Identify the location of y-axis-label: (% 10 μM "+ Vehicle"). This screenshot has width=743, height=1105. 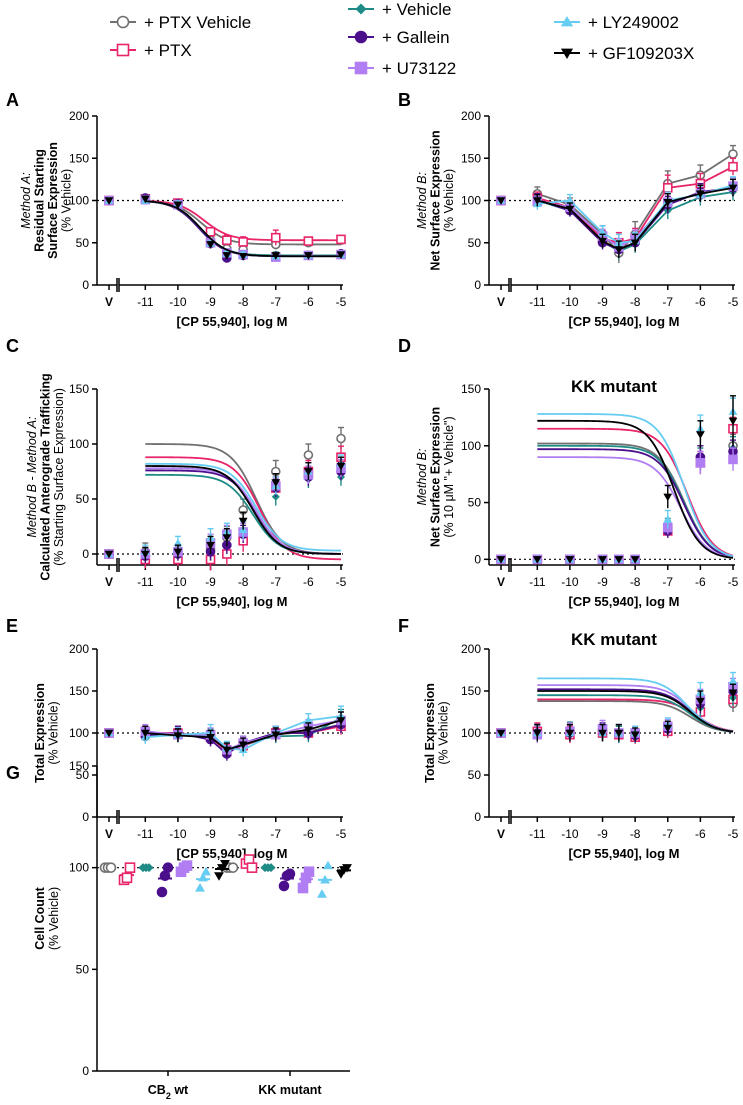
(449, 476).